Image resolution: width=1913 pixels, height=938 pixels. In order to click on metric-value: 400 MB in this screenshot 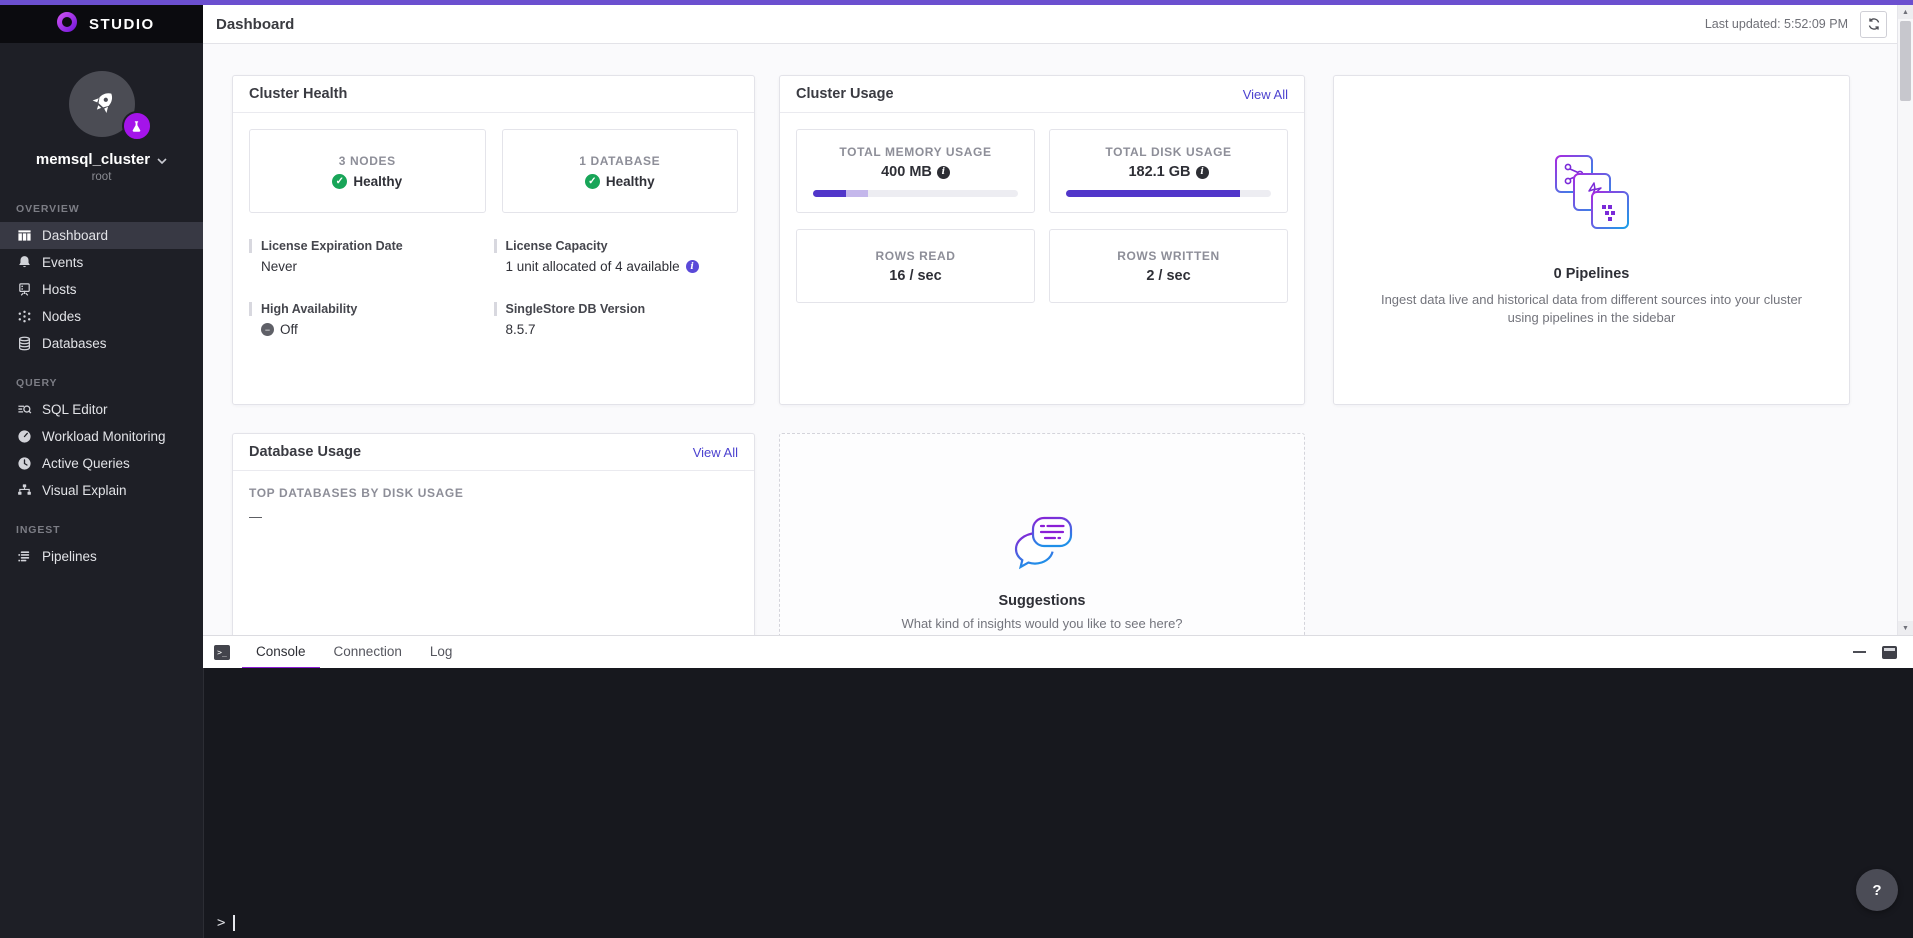, I will do `click(906, 172)`.